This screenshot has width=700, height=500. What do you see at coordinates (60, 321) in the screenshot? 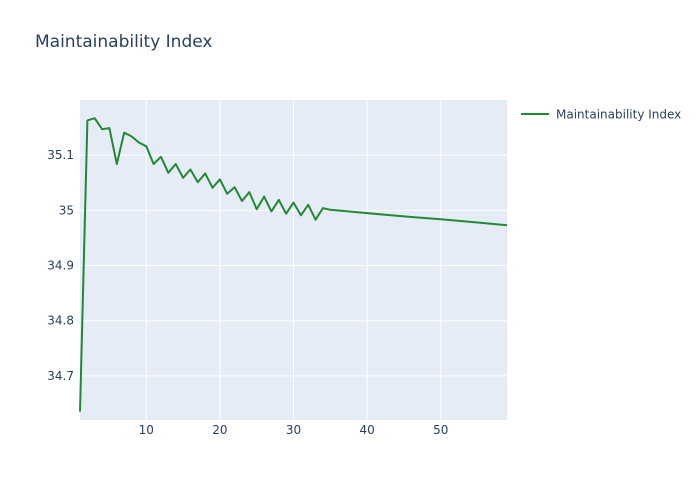
I see `y-tick-label: 34.8` at bounding box center [60, 321].